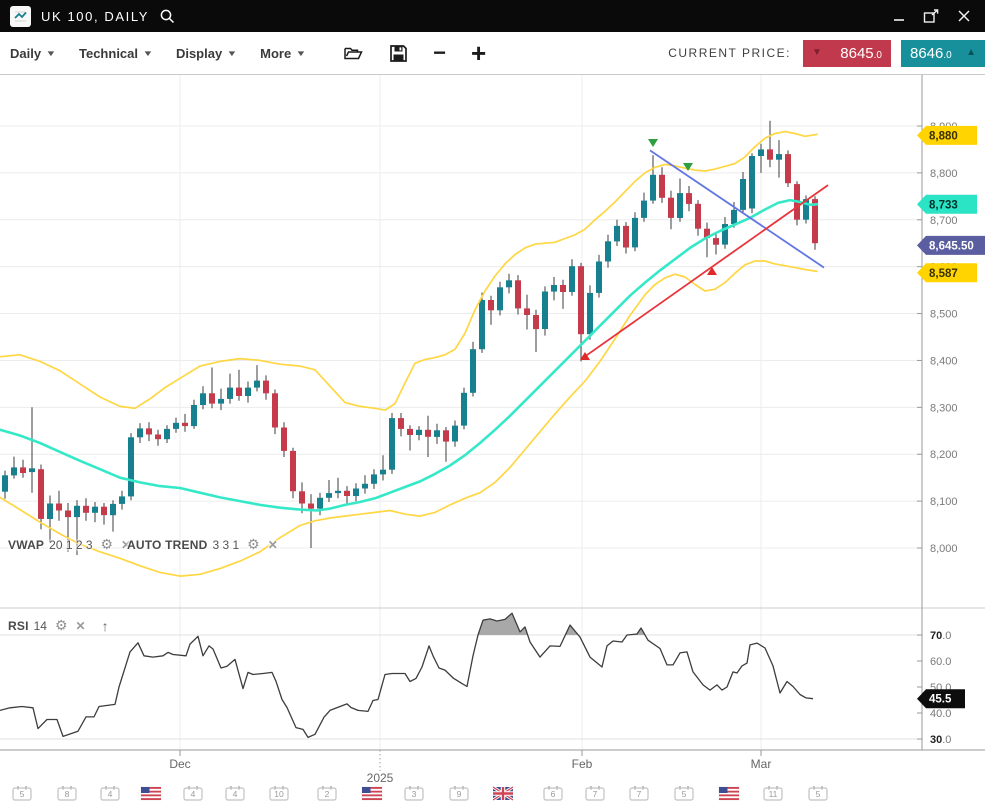 The width and height of the screenshot is (985, 805). I want to click on expand-arrow-icon: ↑, so click(105, 625).